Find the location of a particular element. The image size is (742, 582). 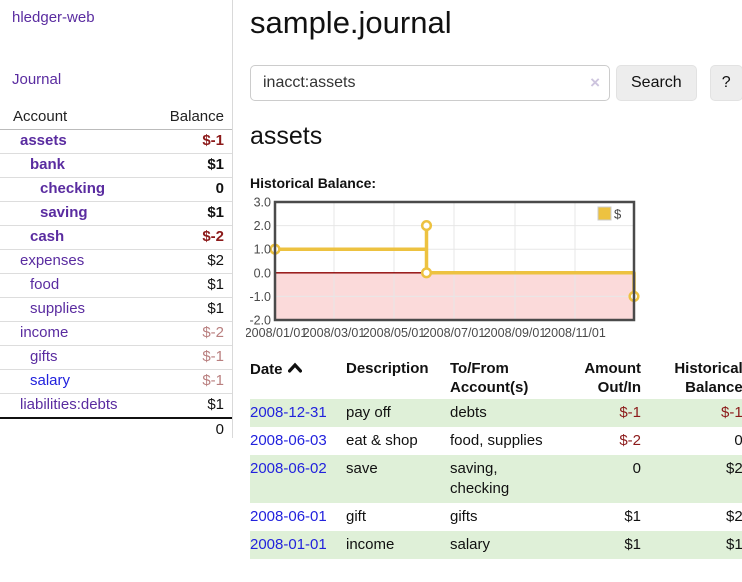

column-header-accounts: To/From Account(s) is located at coordinates (489, 378).